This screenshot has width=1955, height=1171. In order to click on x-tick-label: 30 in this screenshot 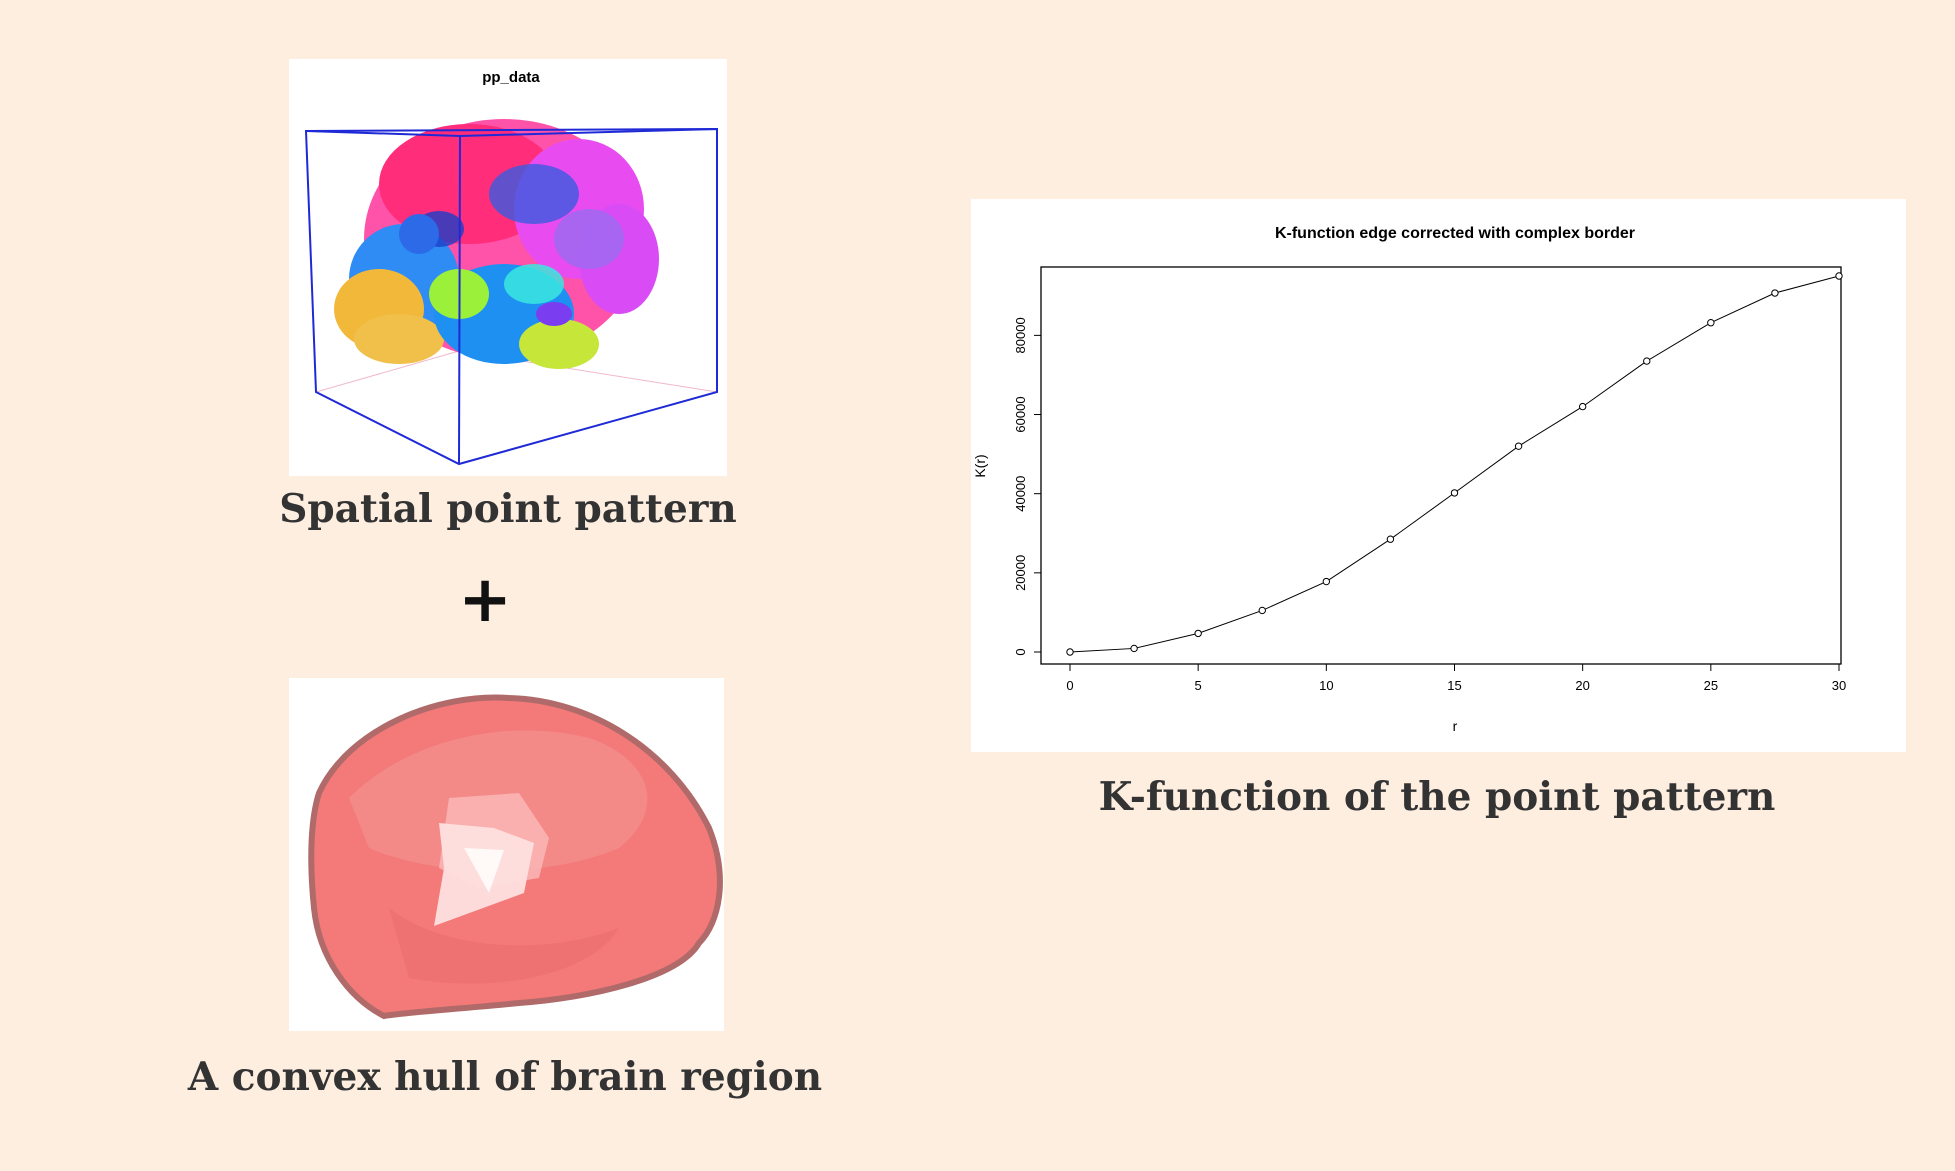, I will do `click(1839, 685)`.